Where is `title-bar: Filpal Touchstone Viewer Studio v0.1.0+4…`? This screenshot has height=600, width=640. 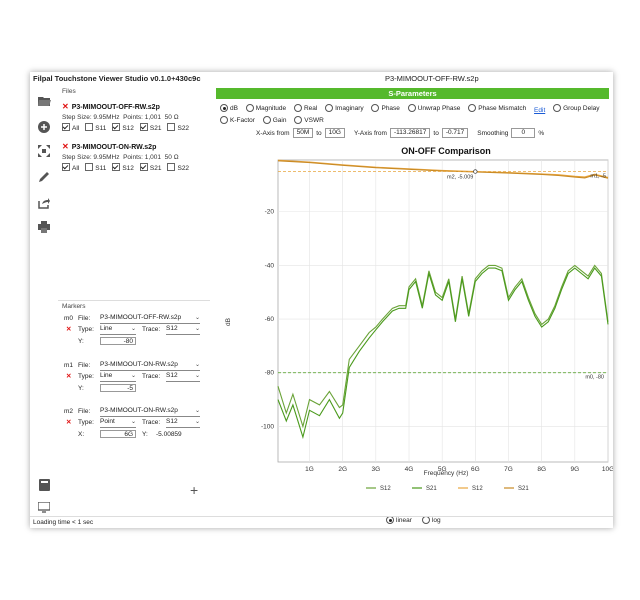 title-bar: Filpal Touchstone Viewer Studio v0.1.0+4… is located at coordinates (321, 78).